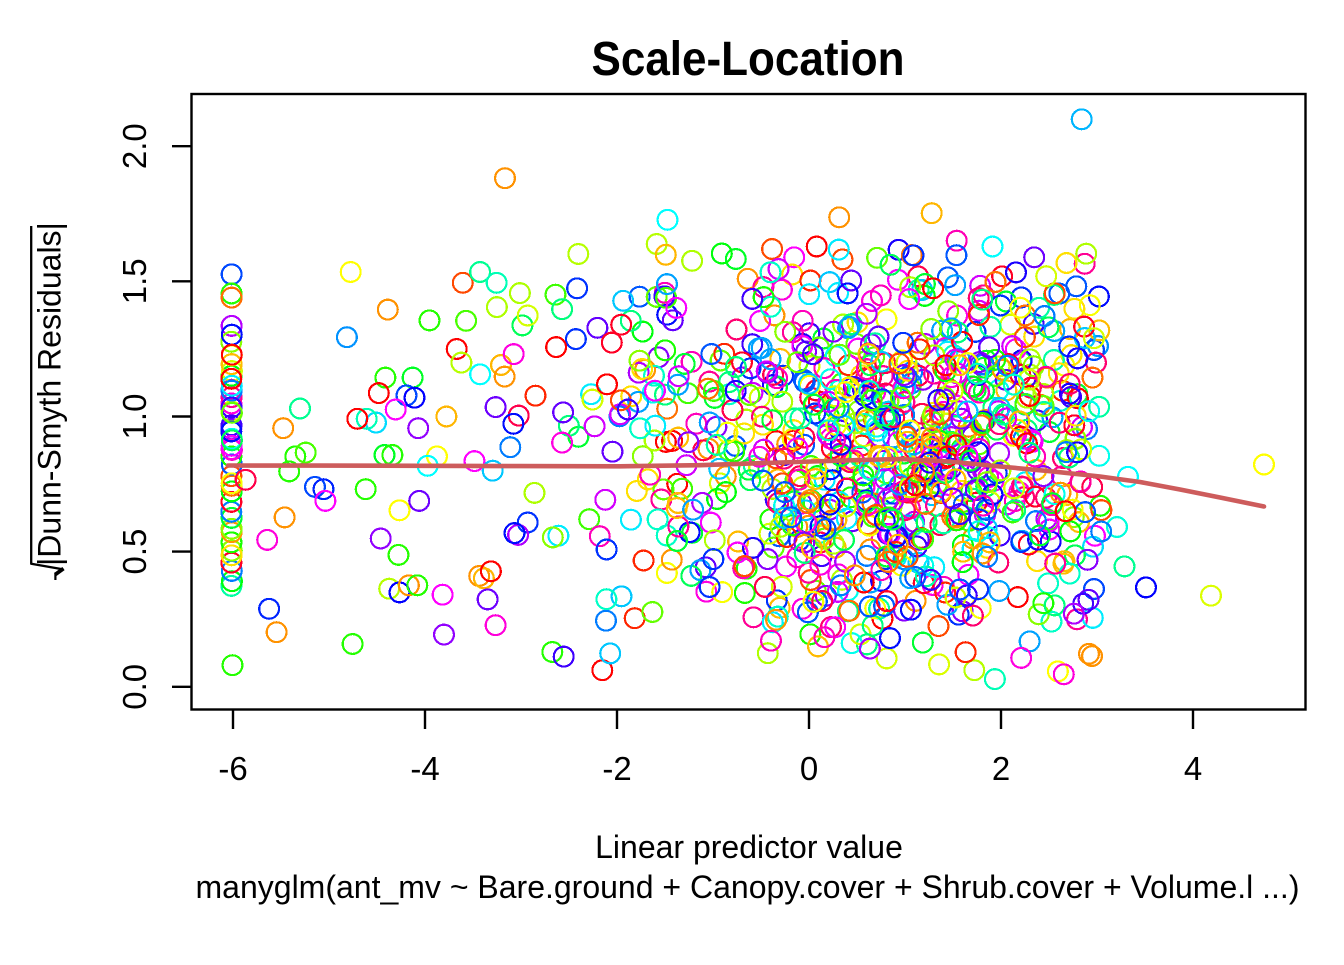  Describe the element at coordinates (134, 552) in the screenshot. I see `svg-text: 0.5` at that location.